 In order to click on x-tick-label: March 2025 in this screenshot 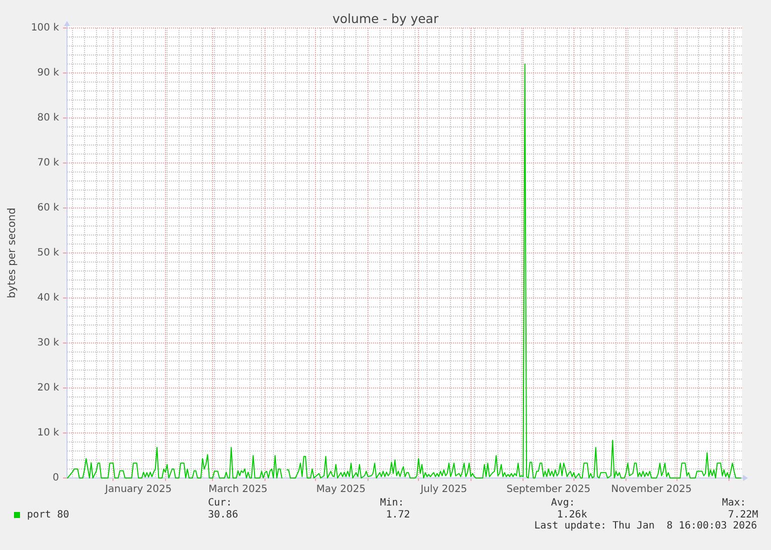, I will do `click(238, 489)`.